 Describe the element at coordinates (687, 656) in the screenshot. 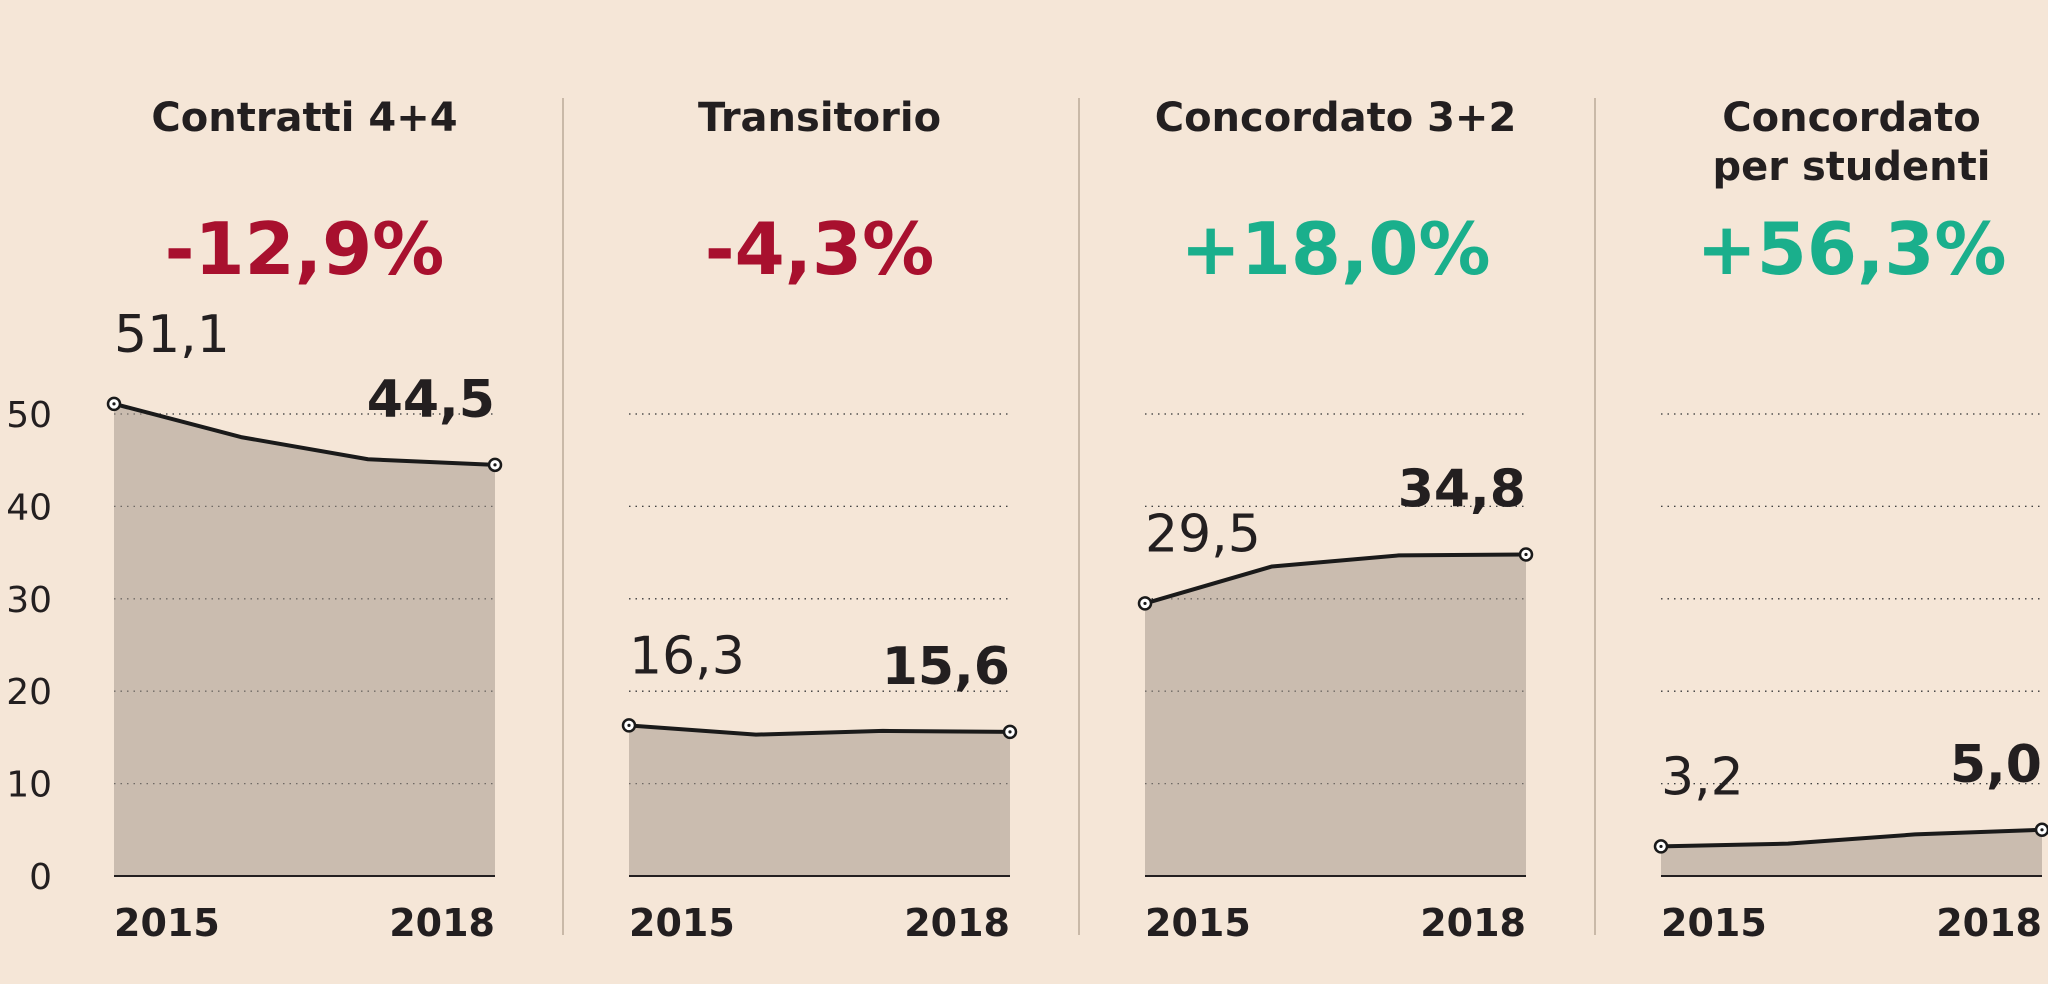

I see `start-value-label: 16,3` at that location.